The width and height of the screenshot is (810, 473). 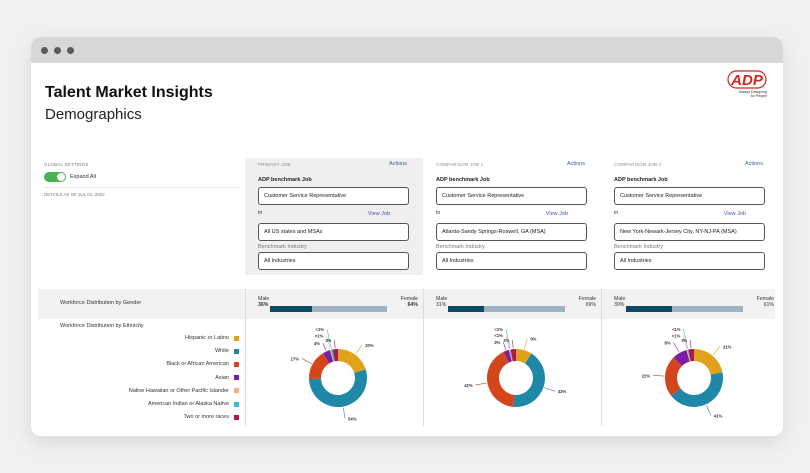 I want to click on window-minimize-dot, so click(x=57, y=50).